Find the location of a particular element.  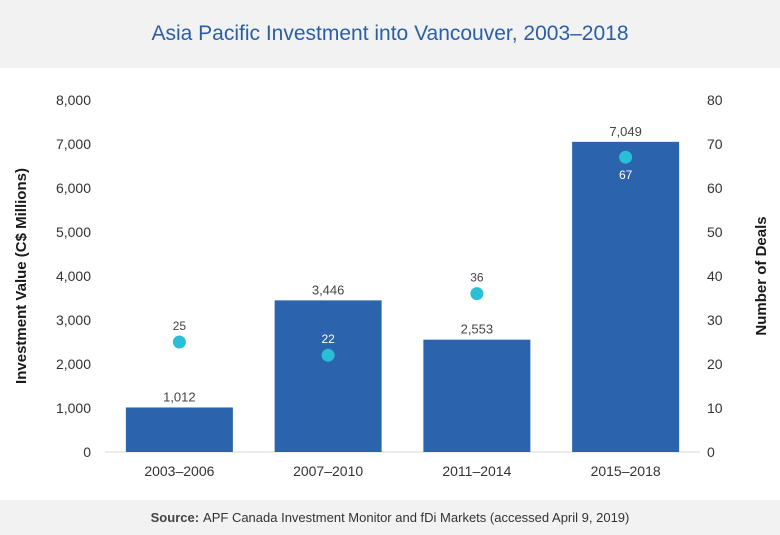

bar-value-label: 1,012 is located at coordinates (179, 396).